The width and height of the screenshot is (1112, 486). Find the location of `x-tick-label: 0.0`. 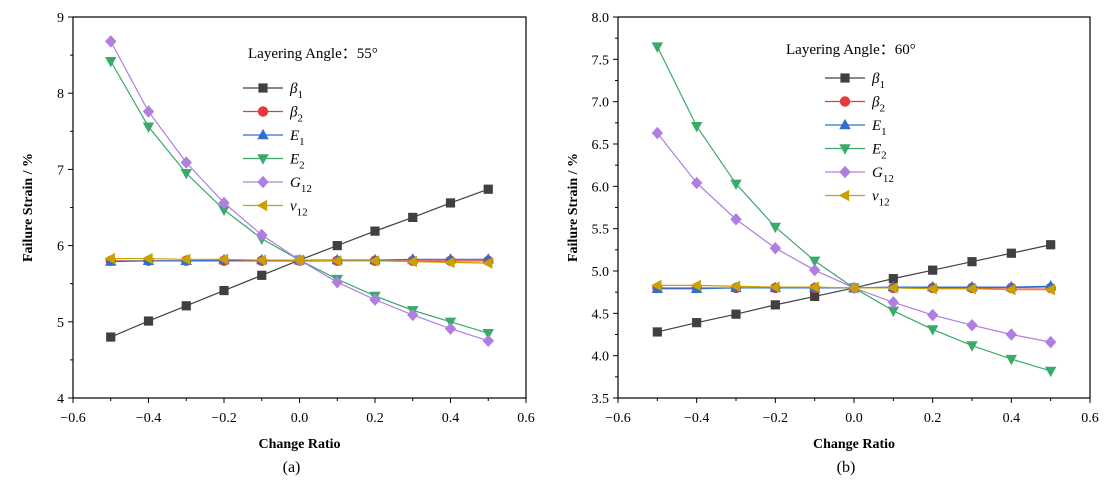

x-tick-label: 0.0 is located at coordinates (854, 418).